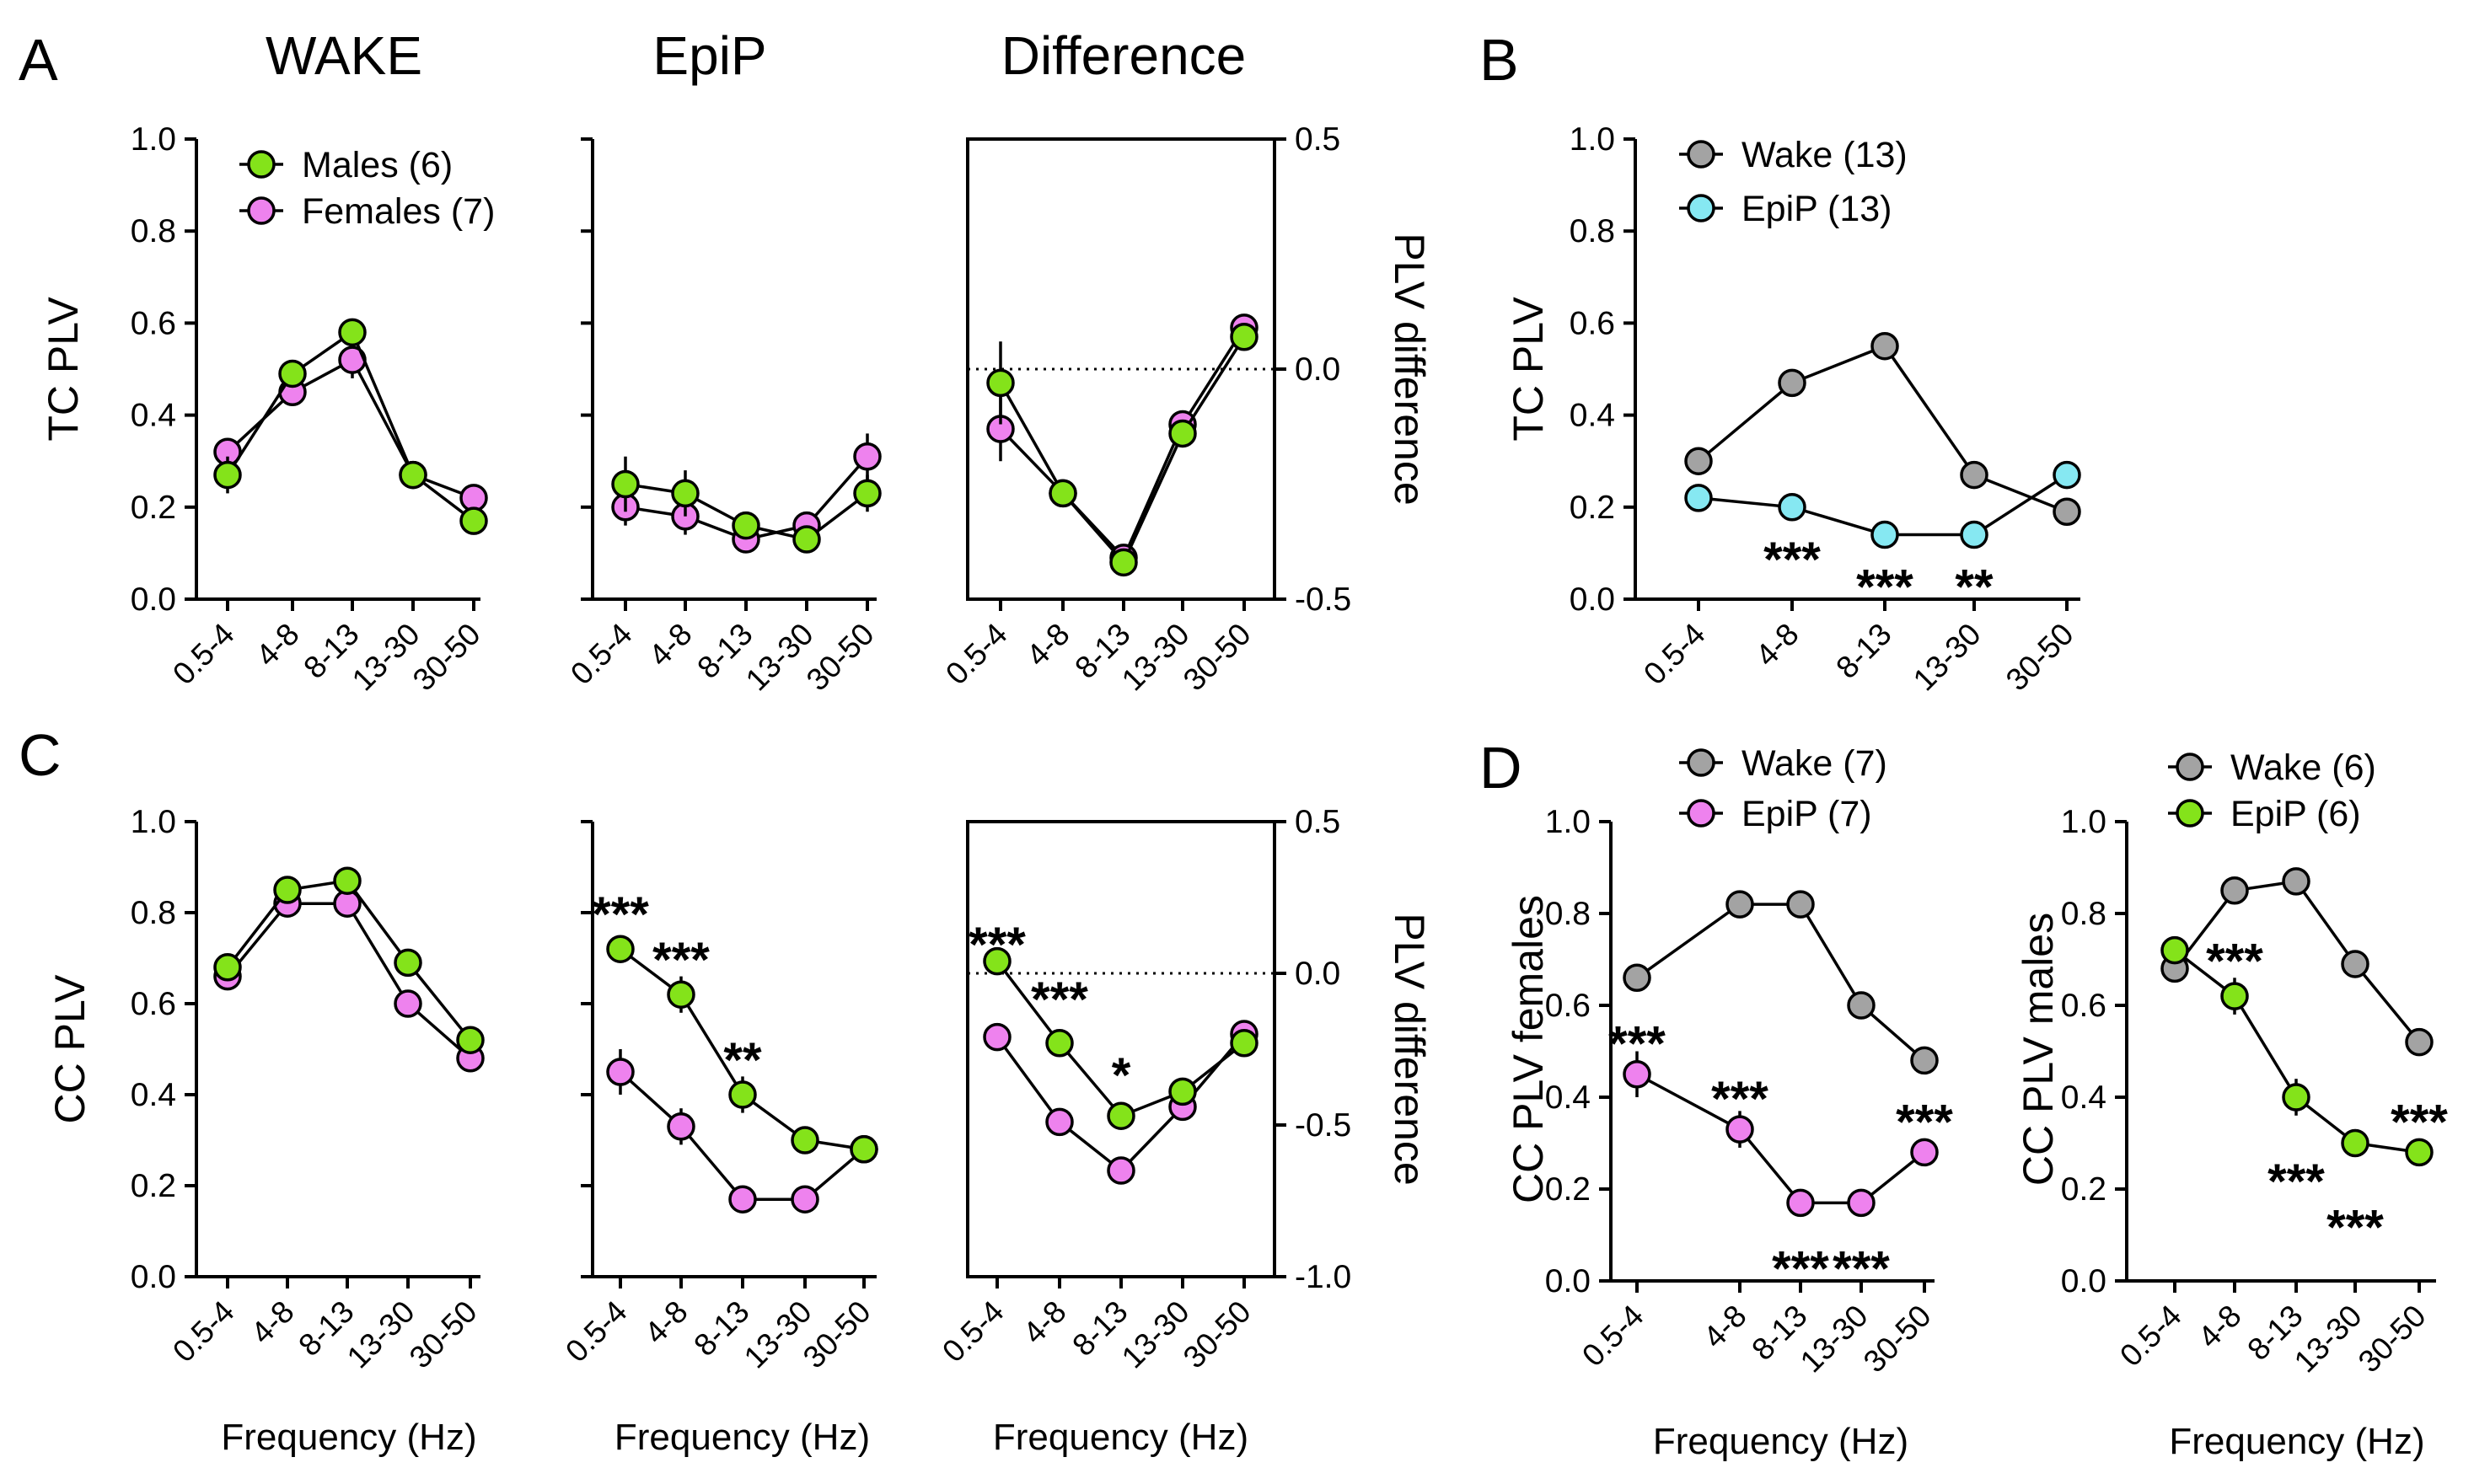 The height and width of the screenshot is (1484, 2474). I want to click on y-axis-label: CC PLV males, so click(2039, 1050).